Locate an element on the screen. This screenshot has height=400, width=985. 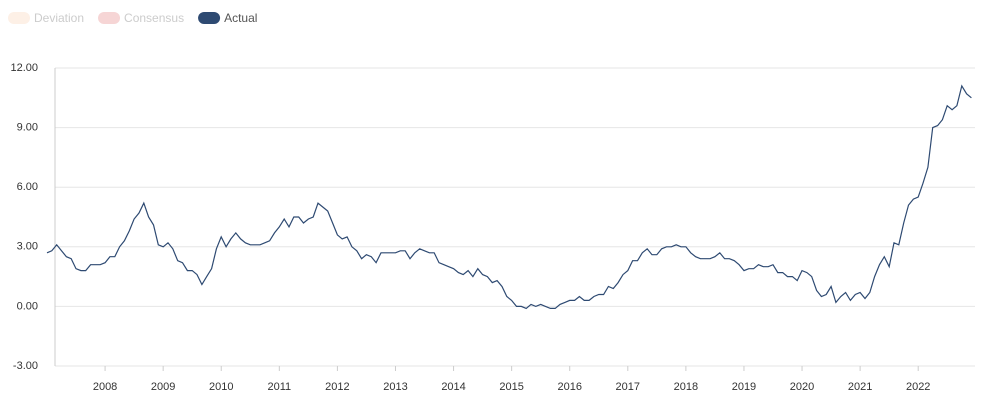
x-tick-label: 2020 is located at coordinates (802, 387).